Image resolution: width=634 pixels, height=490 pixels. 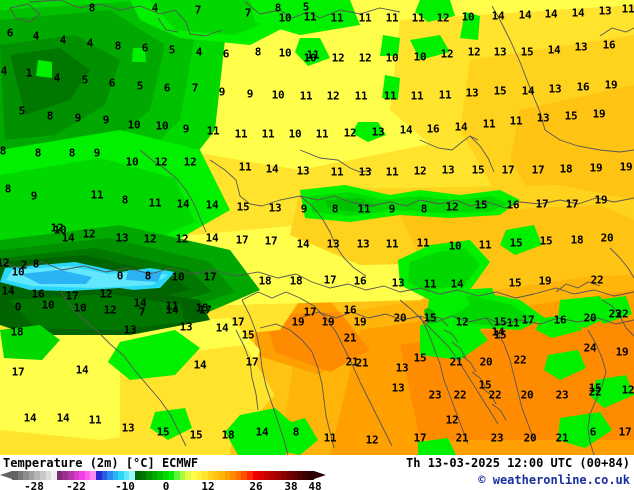 What do you see at coordinates (456, 362) in the screenshot?
I see `temperature-value-label: 21` at bounding box center [456, 362].